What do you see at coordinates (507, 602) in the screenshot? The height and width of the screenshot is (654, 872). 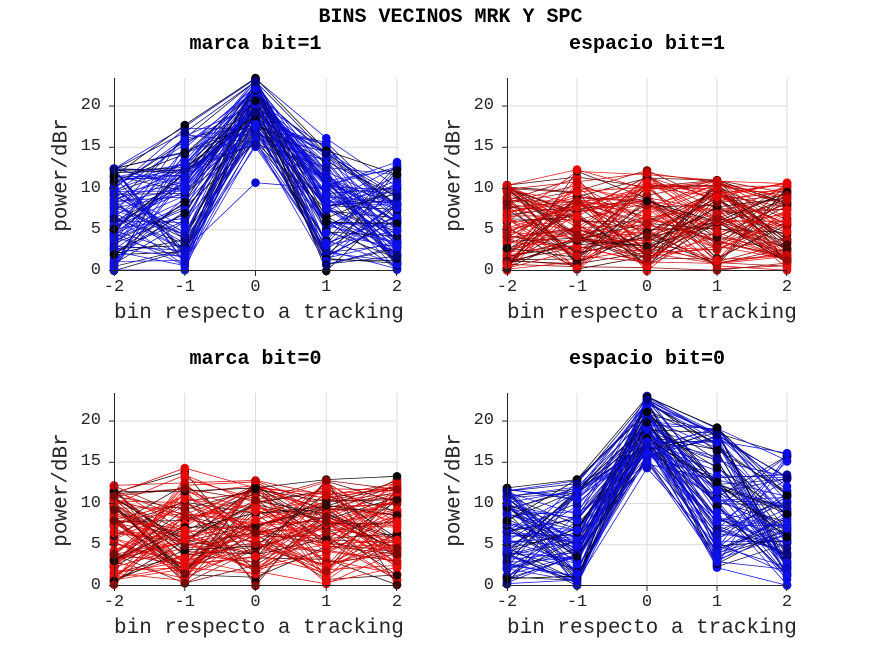 I see `x-tick-label: -2` at bounding box center [507, 602].